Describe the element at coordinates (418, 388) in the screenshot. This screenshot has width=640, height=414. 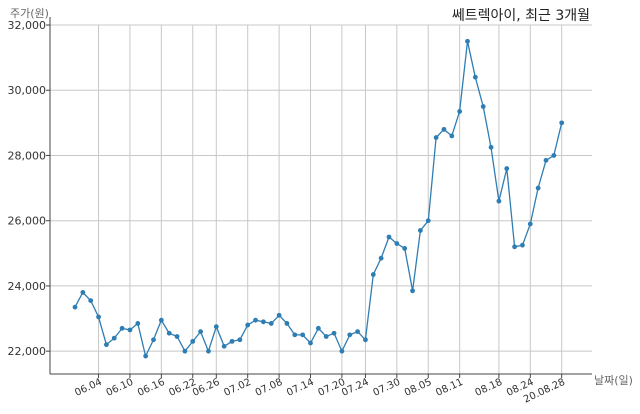
I see `x-tick-label: 08.05` at that location.